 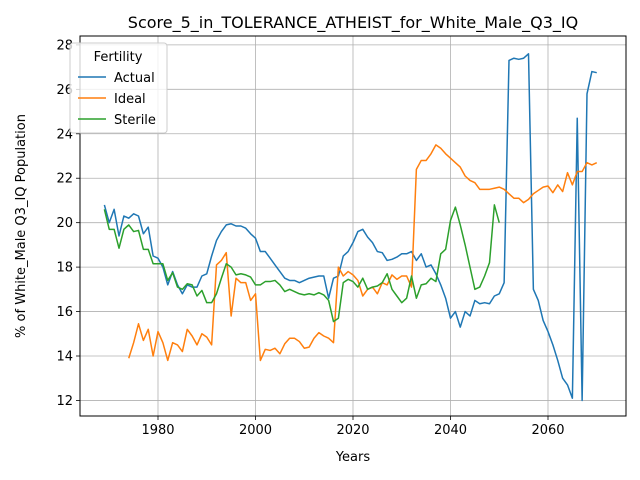 I want to click on x-axis: 1980 2000 2020 2040 2060, so click(x=353, y=427).